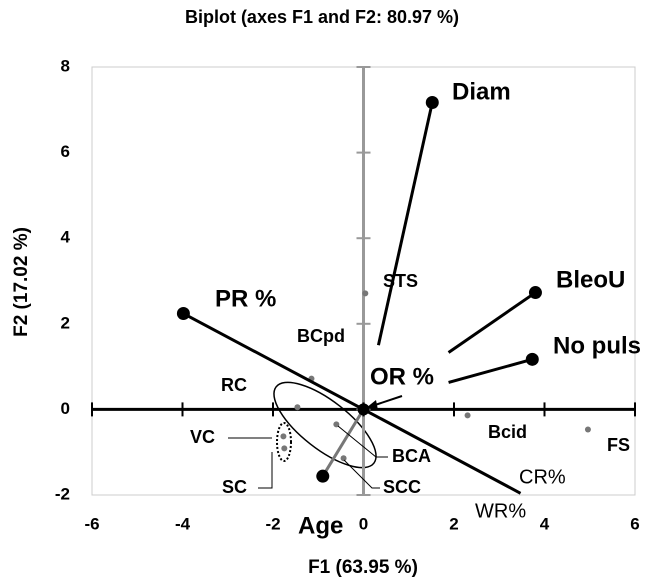 This screenshot has width=657, height=583. I want to click on vector-label: PR %, so click(245, 298).